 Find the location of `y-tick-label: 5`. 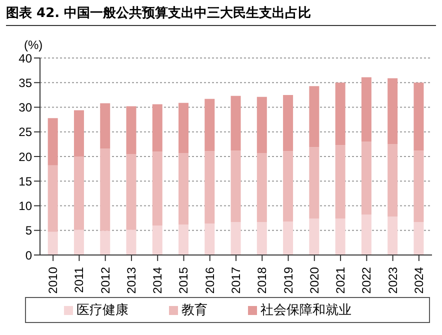

y-tick-label: 5 is located at coordinates (28, 231).